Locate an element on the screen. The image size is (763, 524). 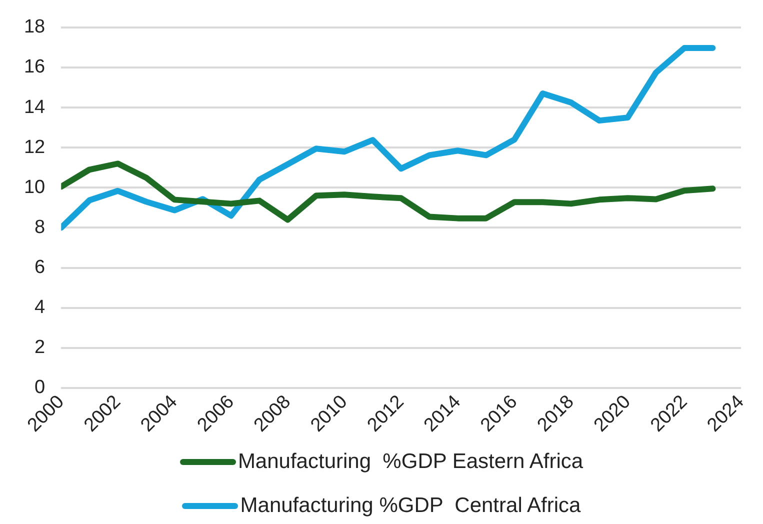
y-tick-label: 4 is located at coordinates (40, 307).